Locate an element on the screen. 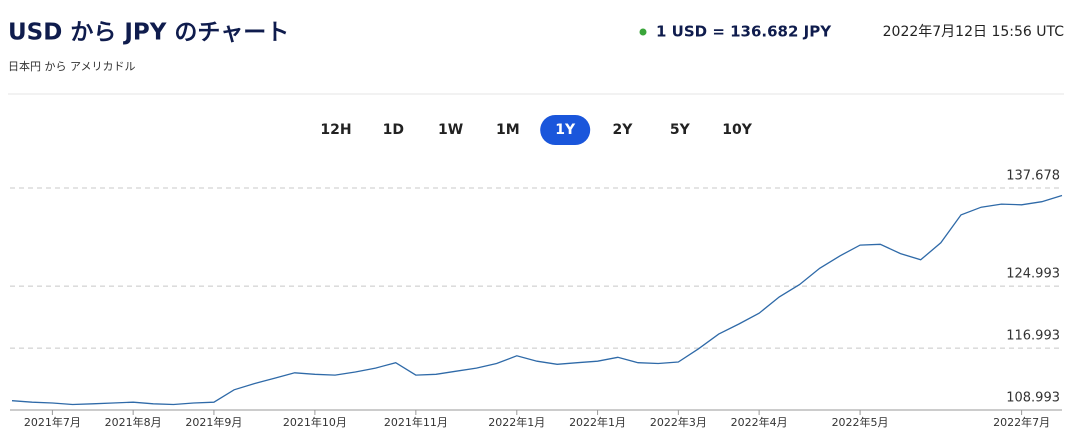  x-tick-label: 2022年3月 is located at coordinates (678, 422).